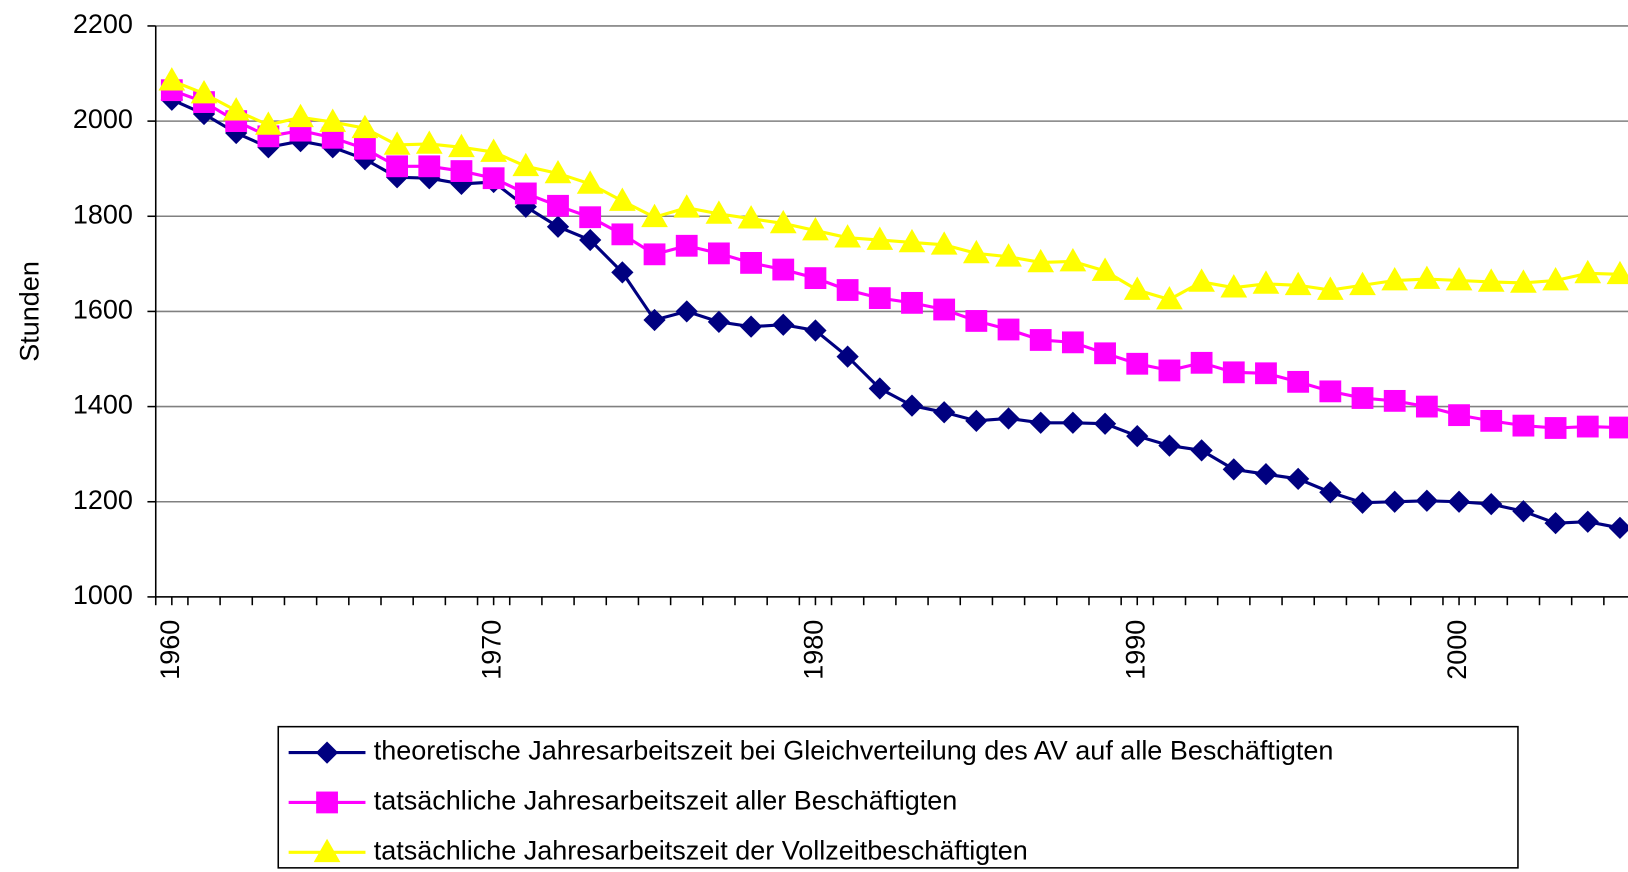 Image resolution: width=1628 pixels, height=872 pixels. I want to click on y-axis-label: Stunden, so click(29, 311).